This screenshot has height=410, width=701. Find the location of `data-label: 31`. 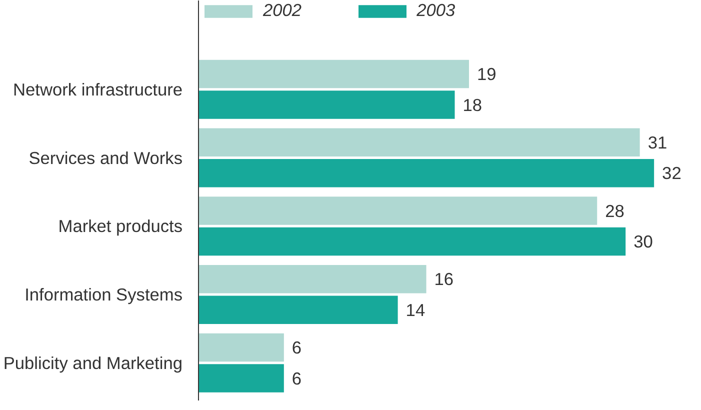

data-label: 31 is located at coordinates (658, 142).